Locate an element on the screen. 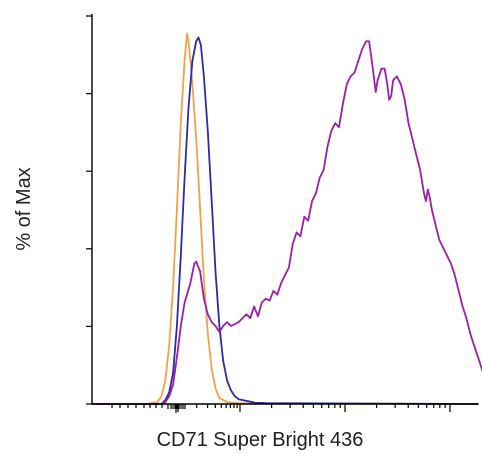 The height and width of the screenshot is (466, 482). x-axis-label: CD71 Super Bright 436 is located at coordinates (260, 440).